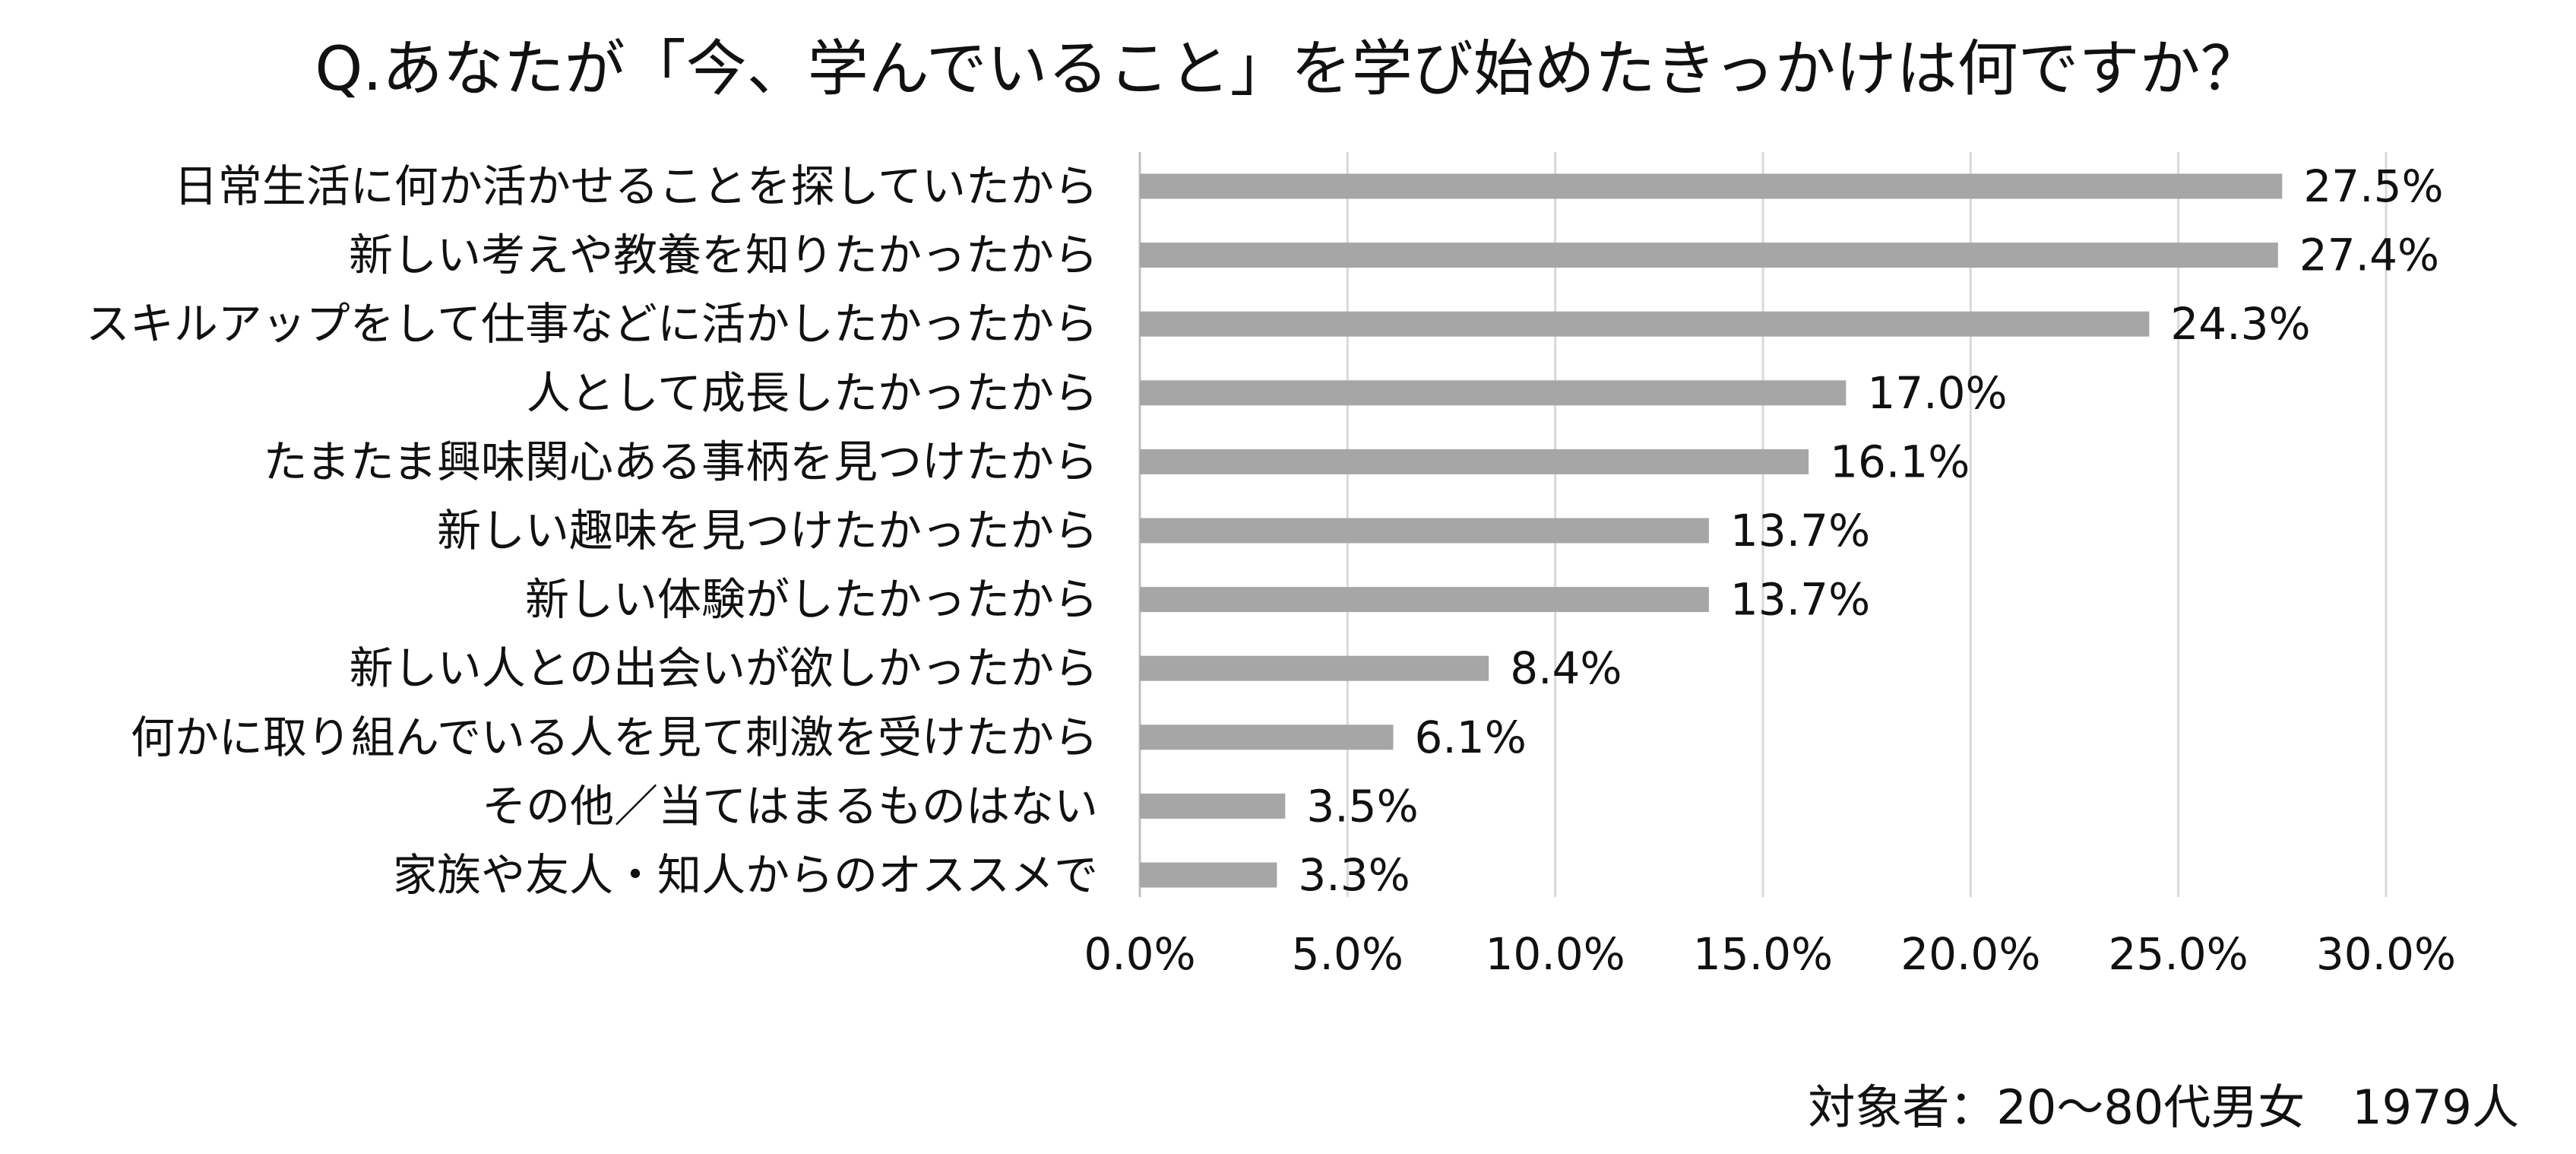 This screenshot has height=1154, width=2576. I want to click on x-tick-label: 15.0%, so click(1763, 954).